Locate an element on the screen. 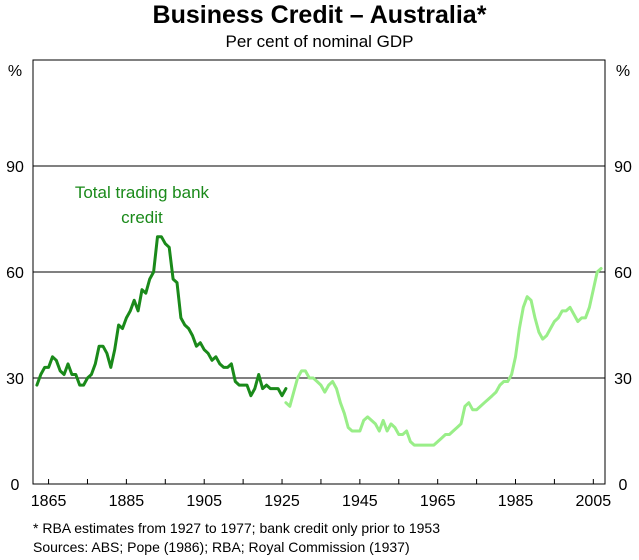  y-tick-label-right: 0 is located at coordinates (623, 485).